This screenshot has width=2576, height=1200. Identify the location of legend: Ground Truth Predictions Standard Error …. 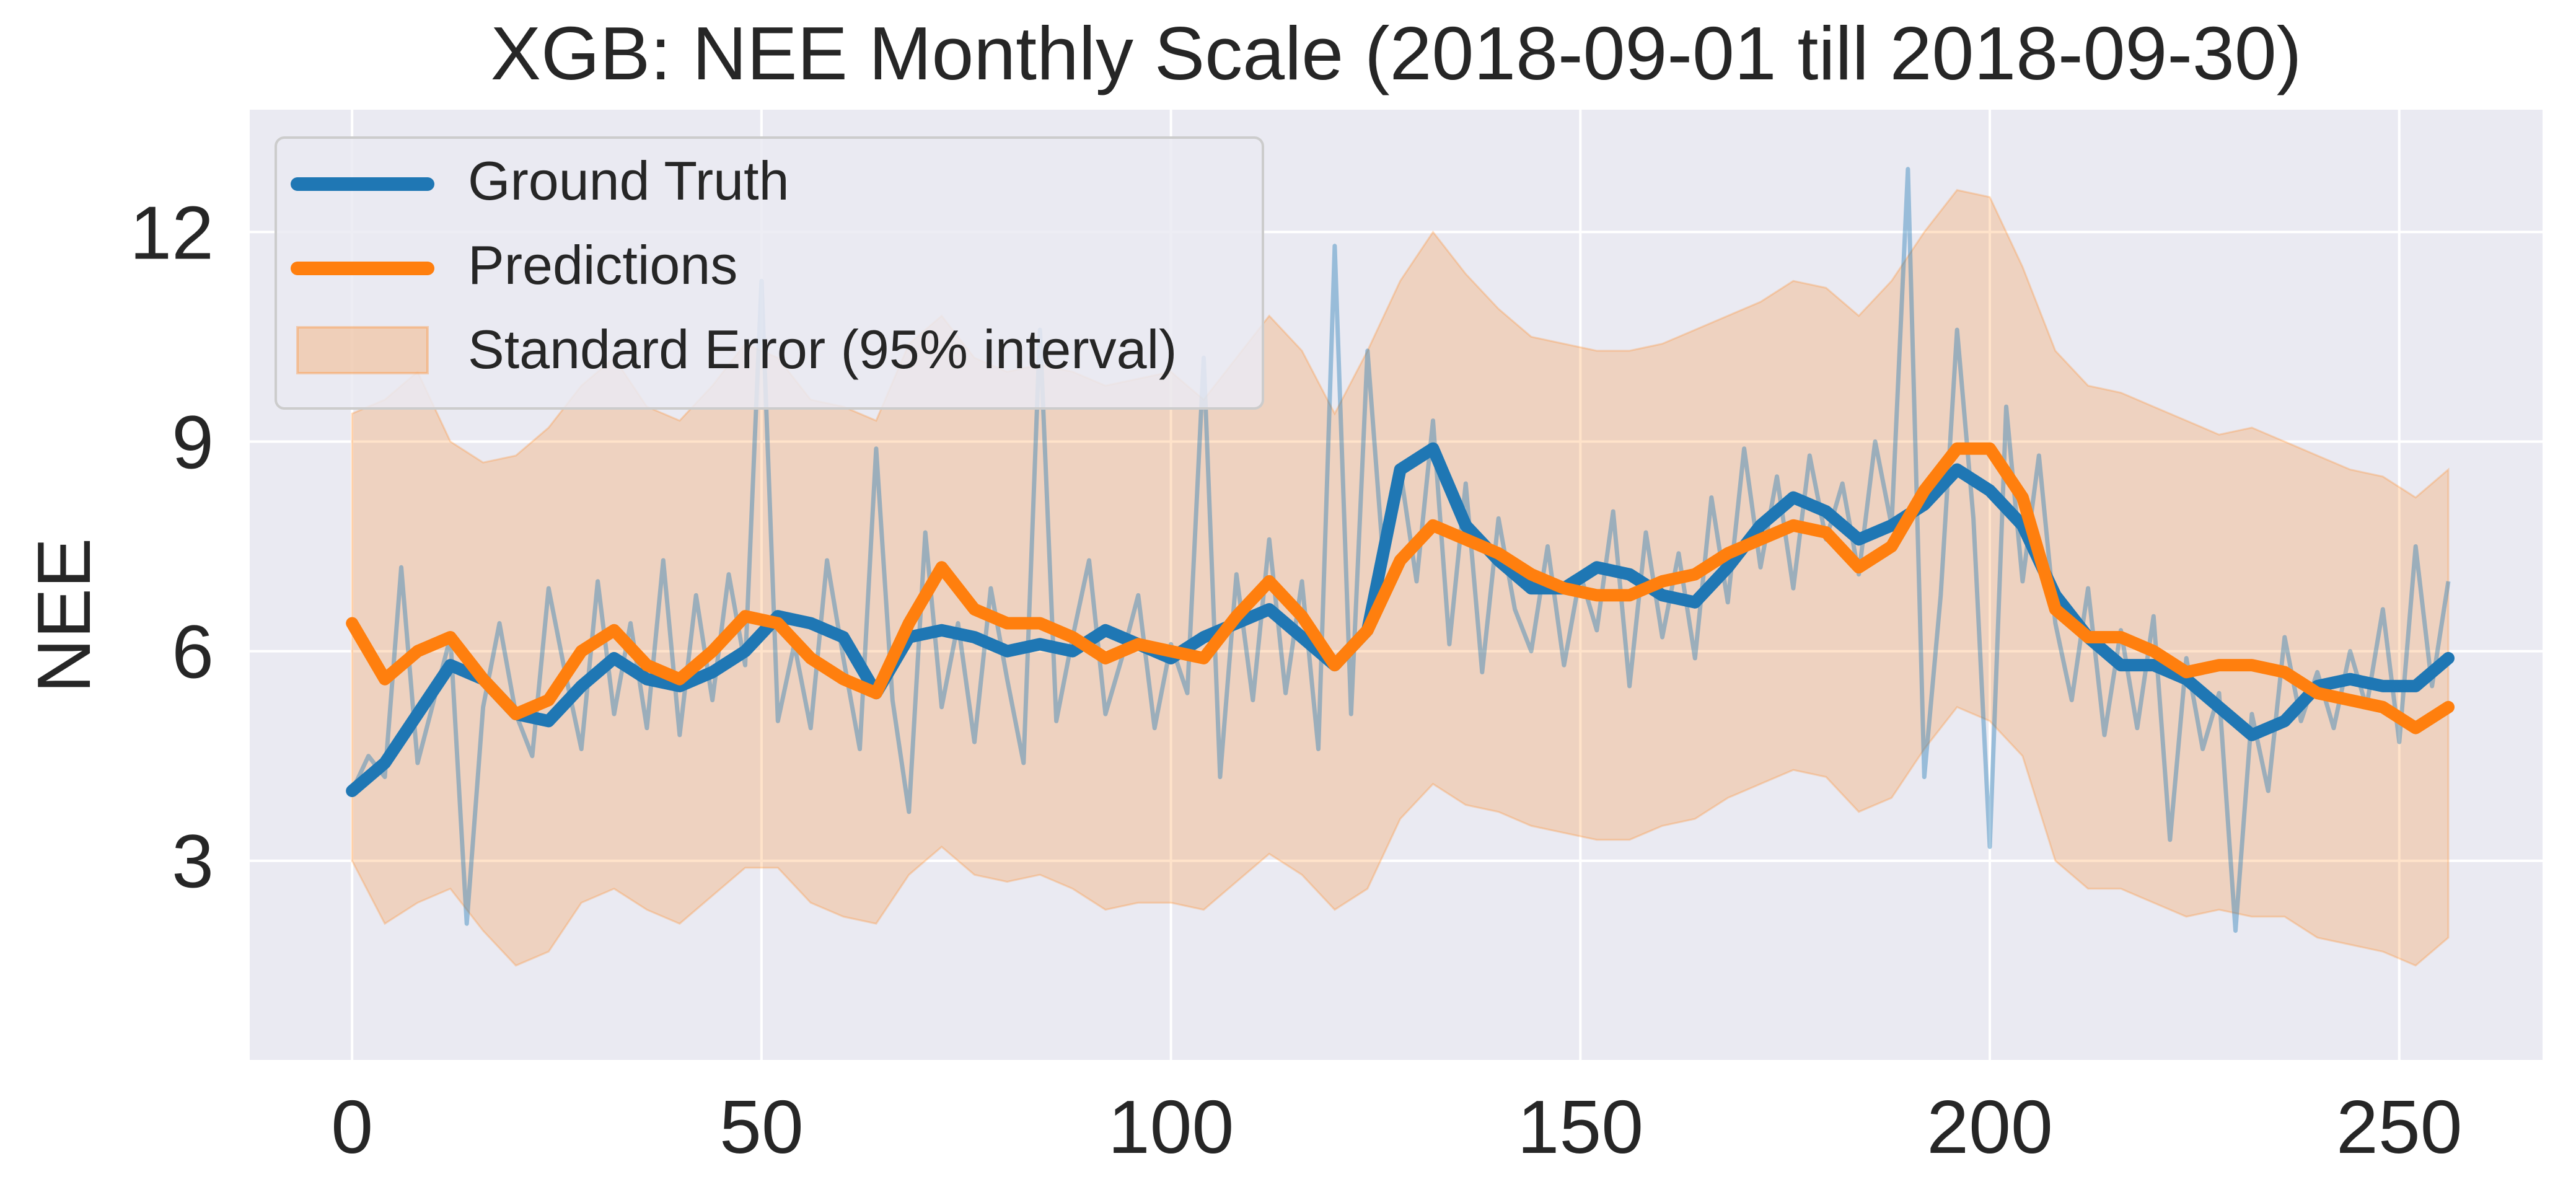
(770, 273).